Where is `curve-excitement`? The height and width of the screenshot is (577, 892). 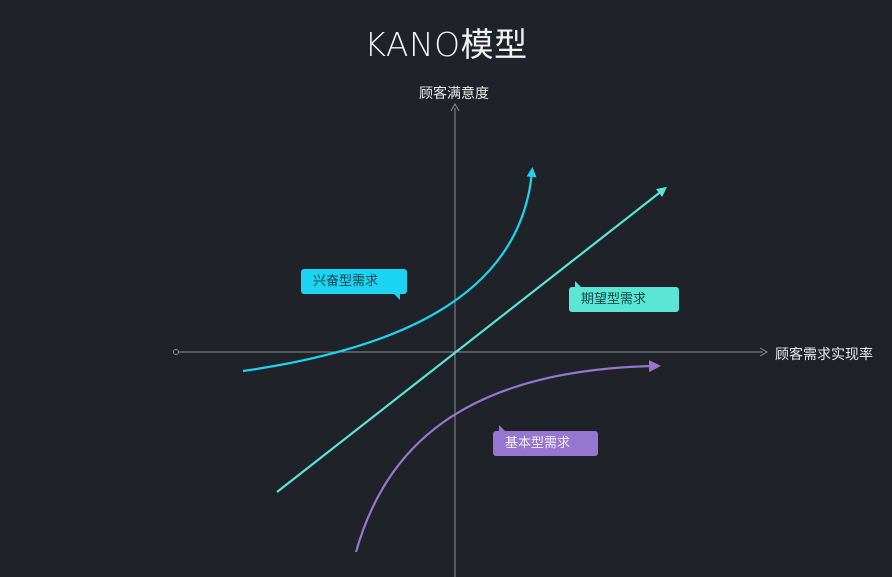
curve-excitement is located at coordinates (389, 270).